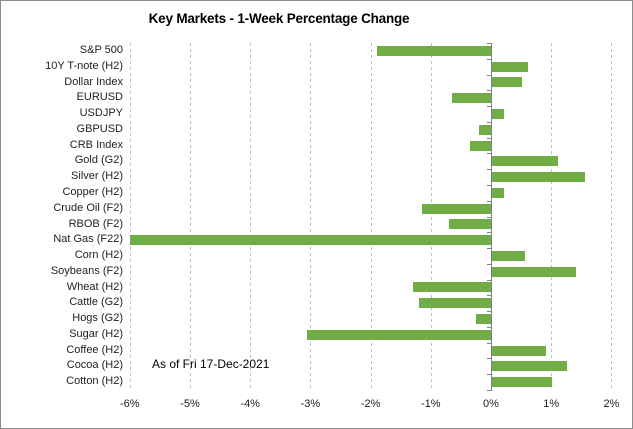 Image resolution: width=633 pixels, height=429 pixels. I want to click on x-axis-tick-label: -2%, so click(370, 404).